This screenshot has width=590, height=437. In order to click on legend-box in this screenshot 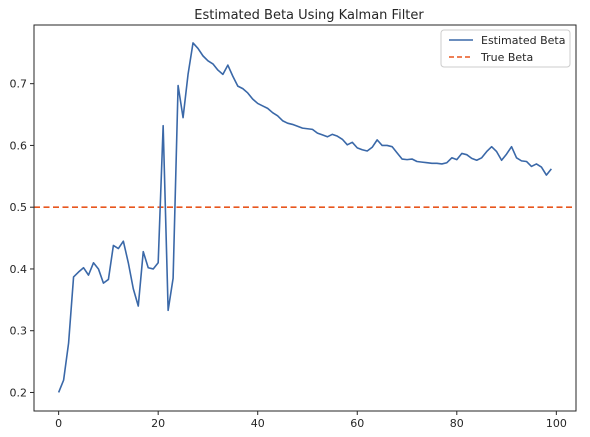, I will do `click(505, 48)`.